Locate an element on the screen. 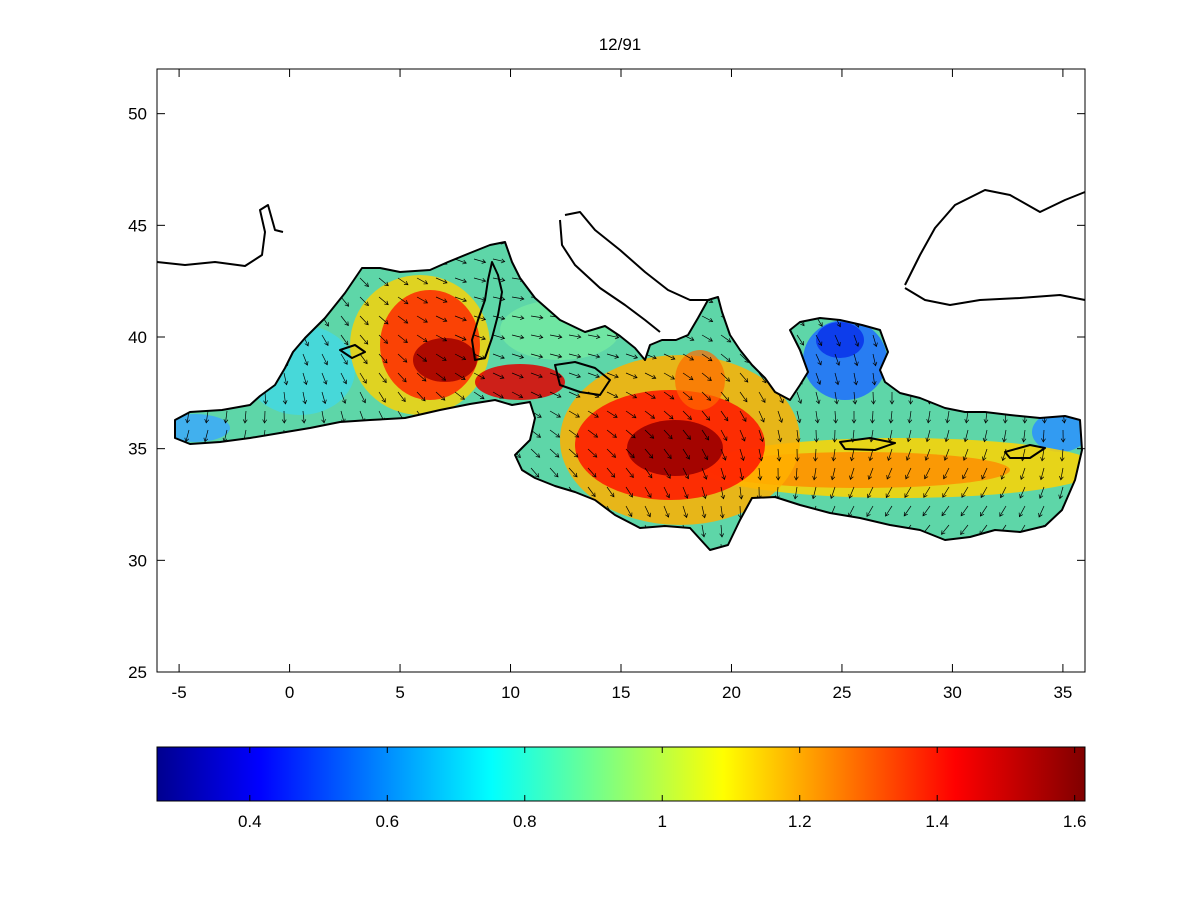 This screenshot has width=1200, height=901. aegean-core-zone is located at coordinates (840, 340).